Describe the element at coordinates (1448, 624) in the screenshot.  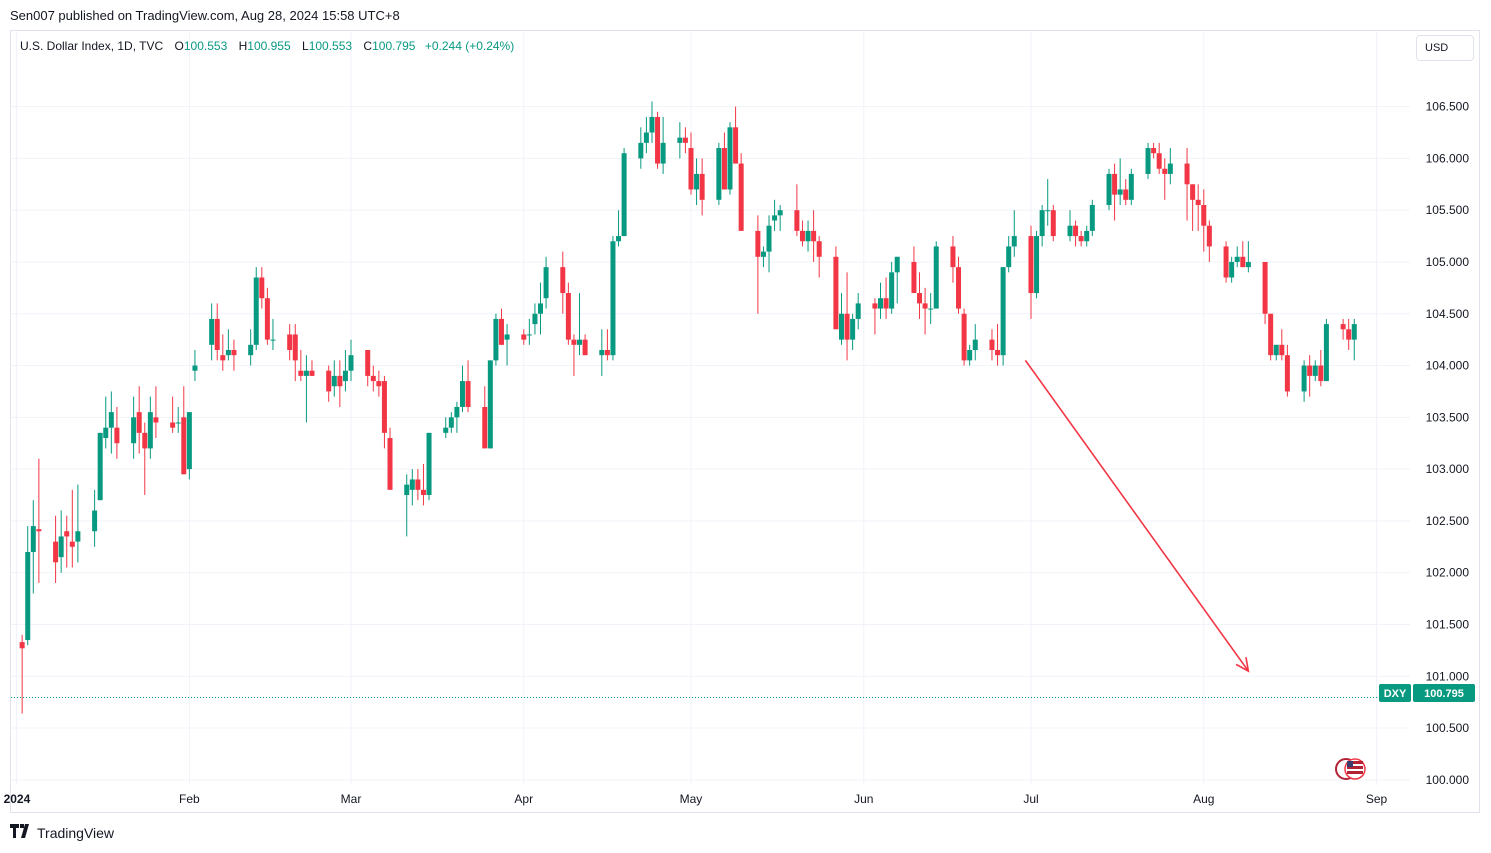
I see `y-tick-label: 101.500` at that location.